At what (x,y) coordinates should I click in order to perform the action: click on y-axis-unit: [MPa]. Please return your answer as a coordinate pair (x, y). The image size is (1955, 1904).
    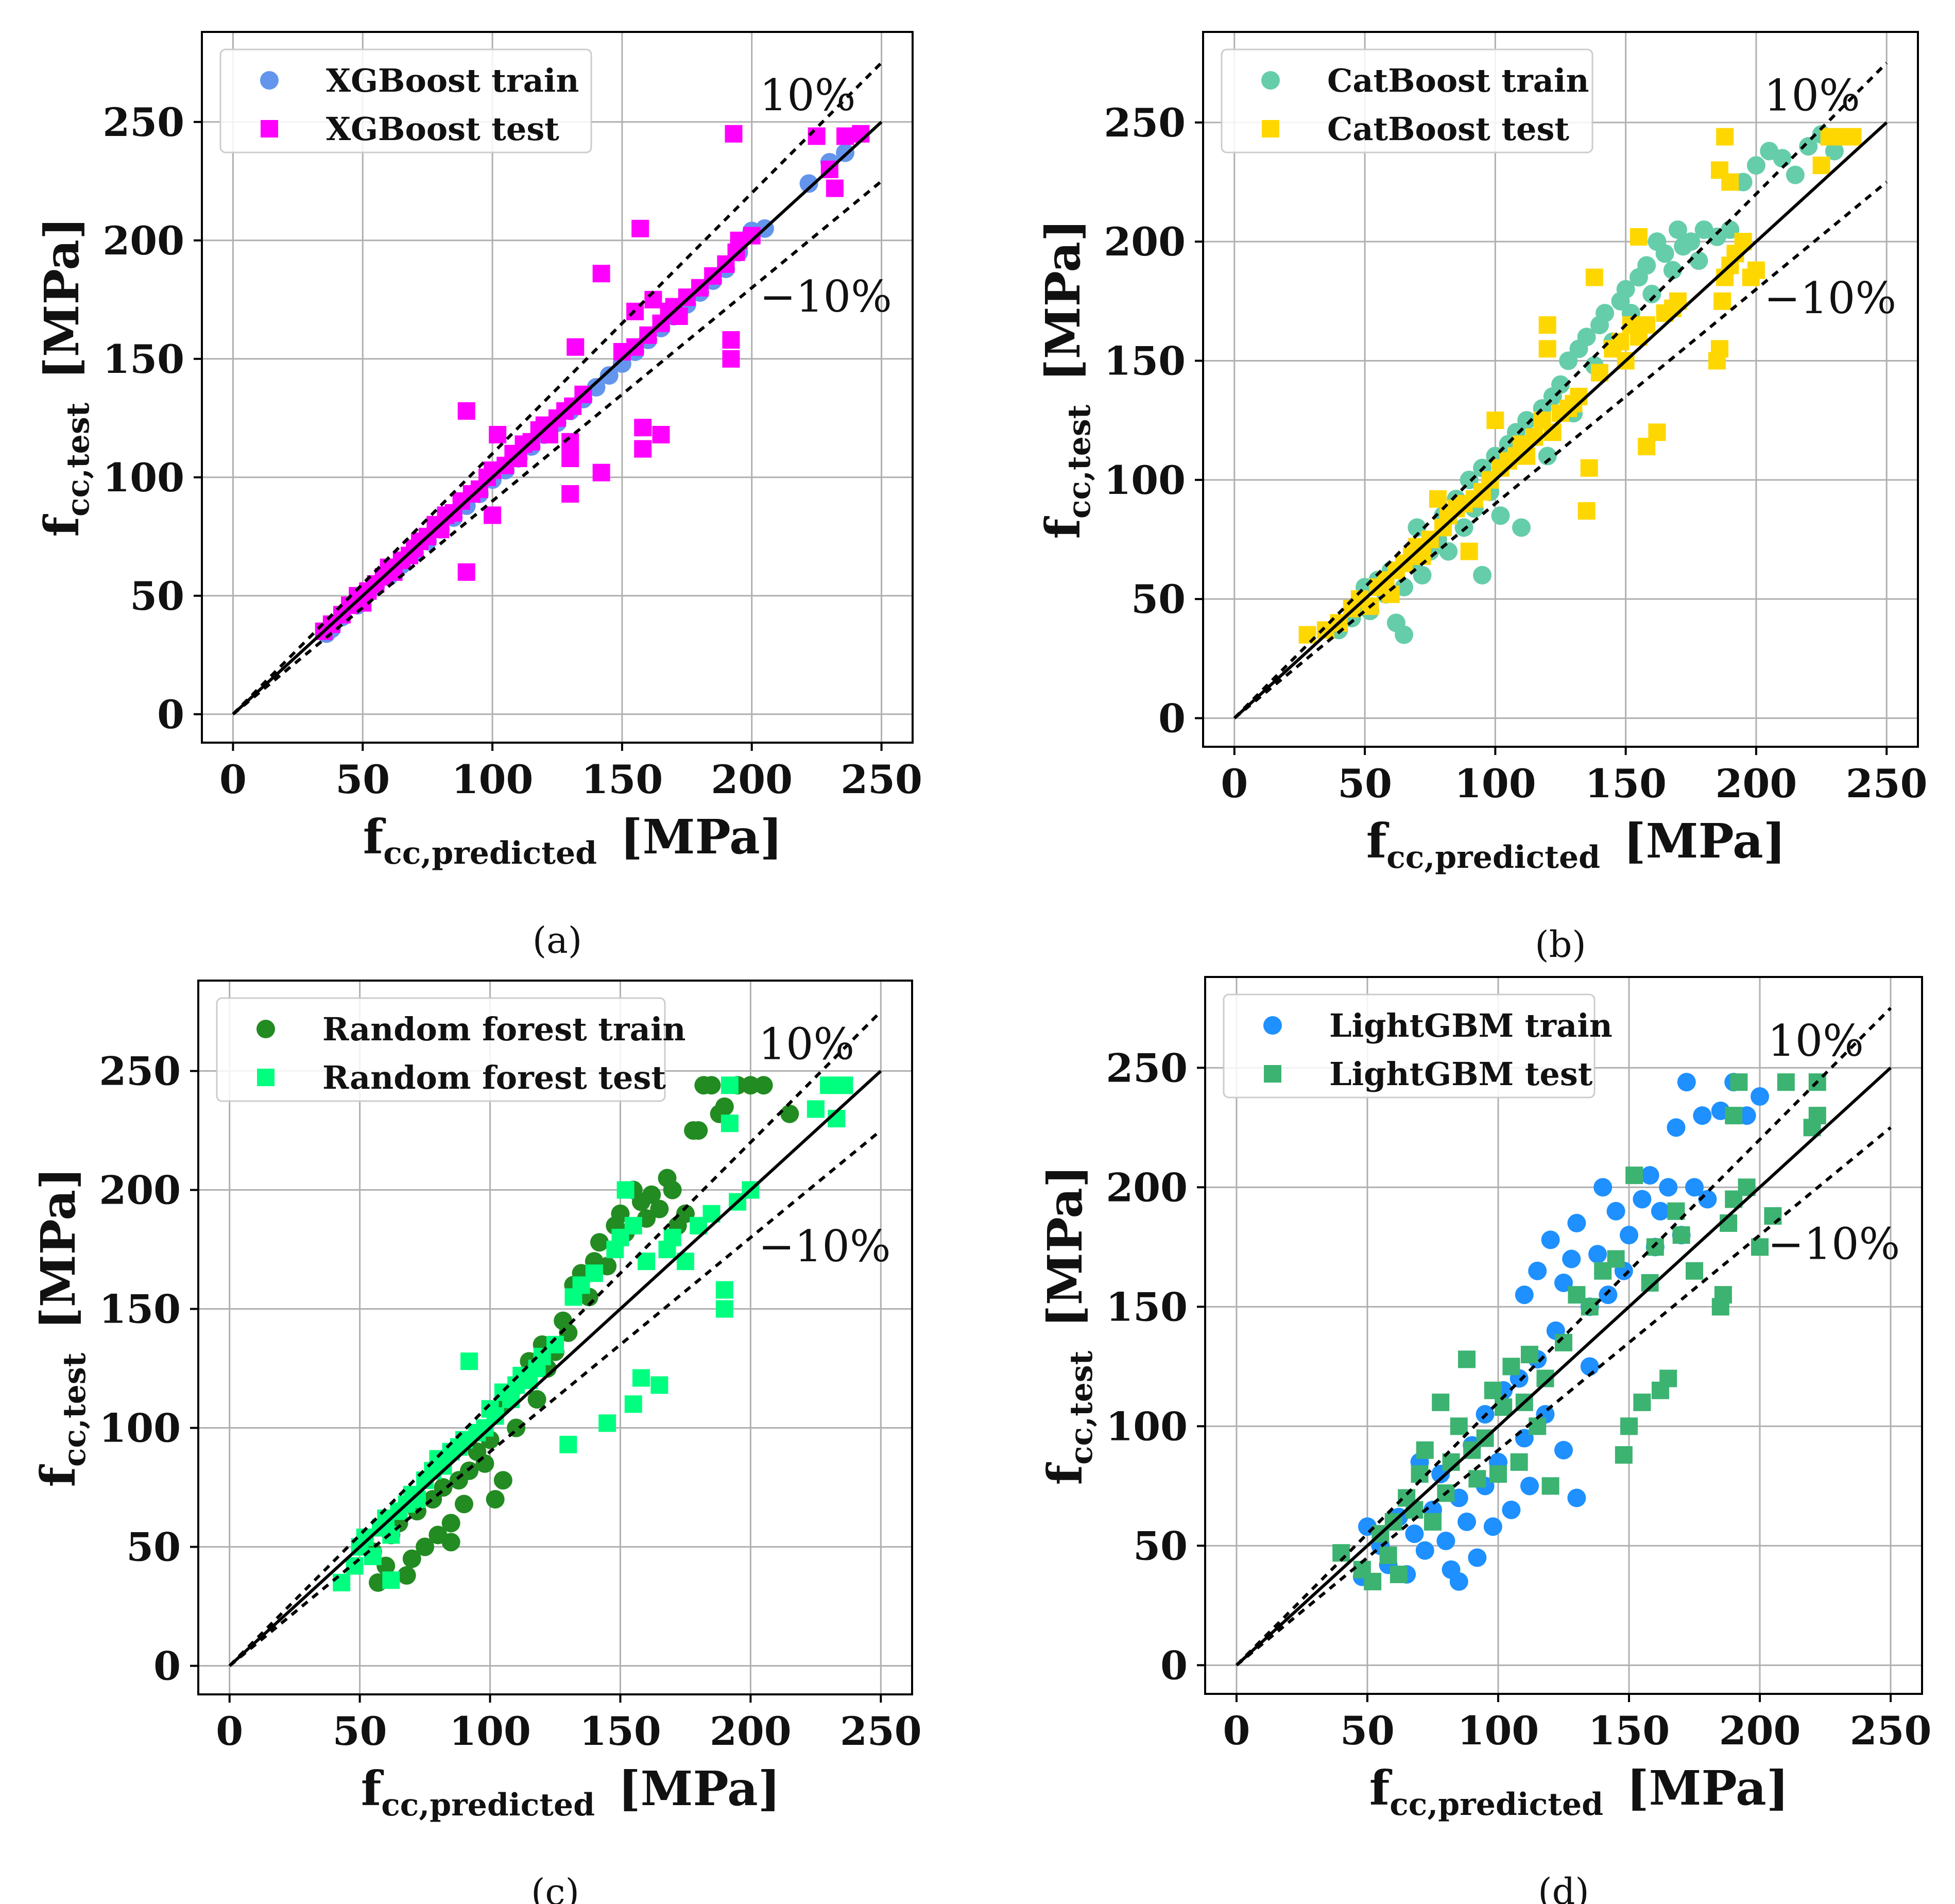
    Looking at the image, I should click on (62, 298).